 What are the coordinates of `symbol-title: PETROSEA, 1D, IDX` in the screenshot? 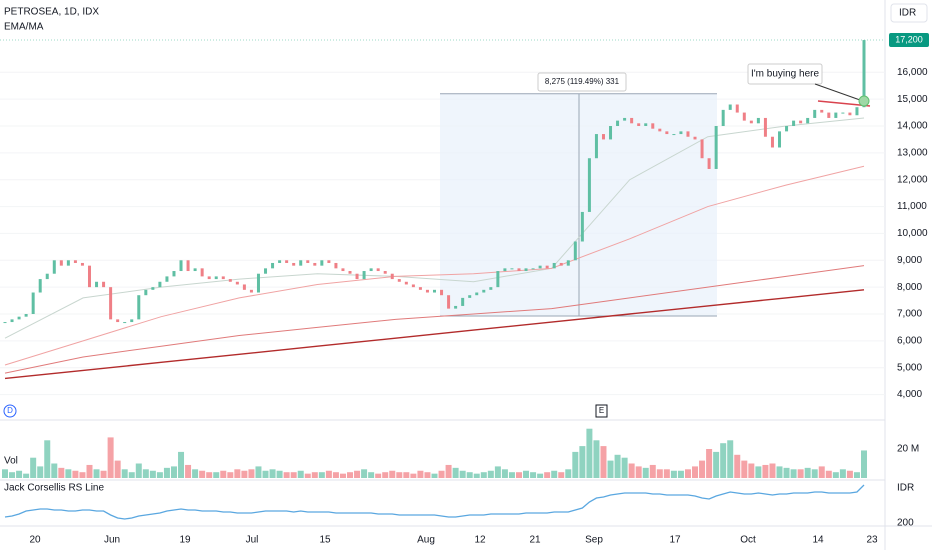 It's located at (51, 12).